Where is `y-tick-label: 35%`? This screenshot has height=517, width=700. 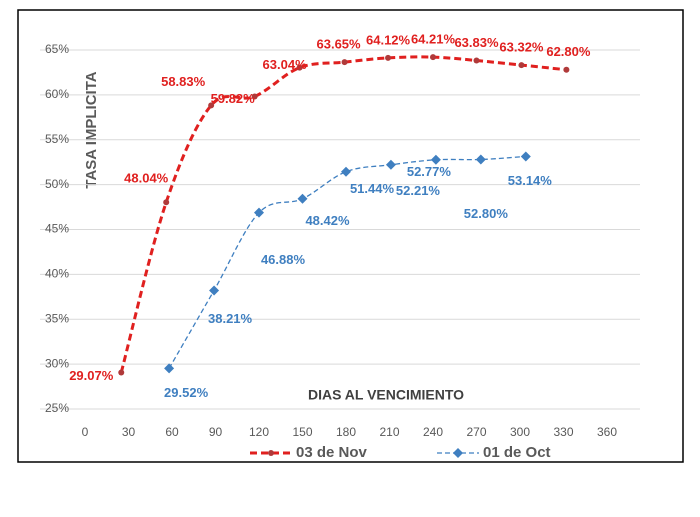 y-tick-label: 35% is located at coordinates (57, 318).